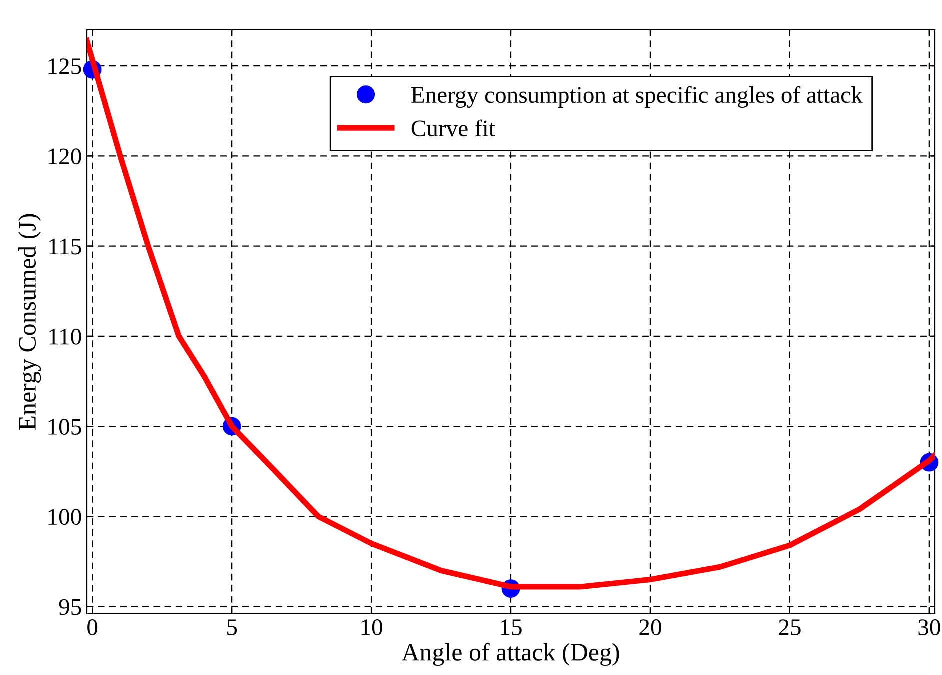  I want to click on x-tick-label: 0, so click(93, 628).